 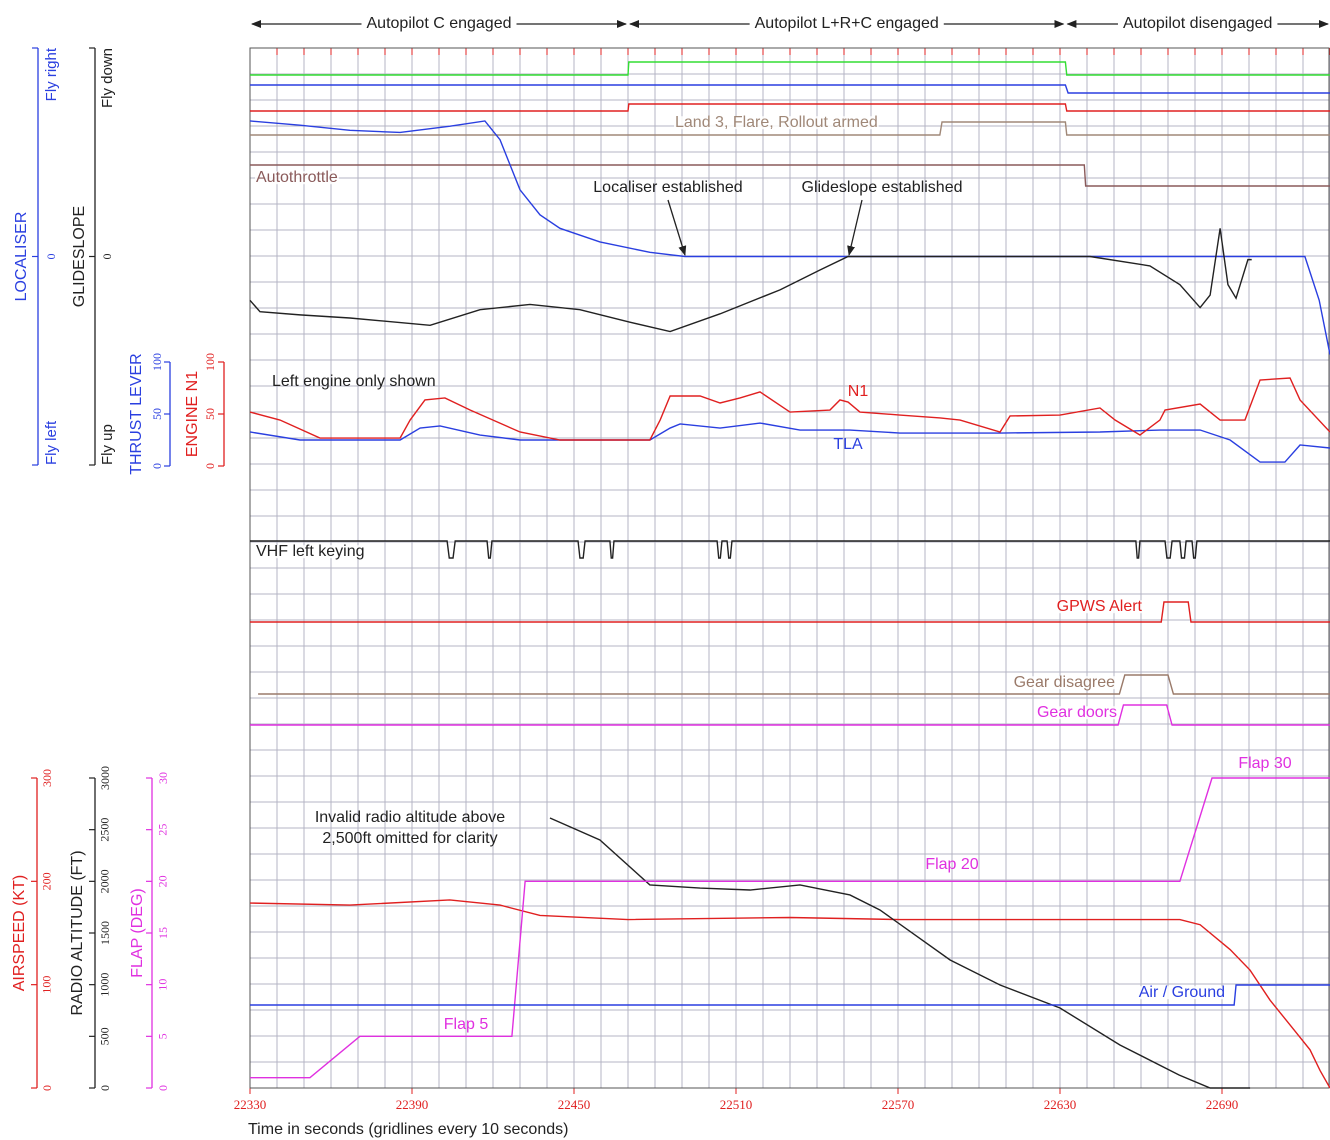 I want to click on x-tick-label: 22510, so click(x=736, y=1104).